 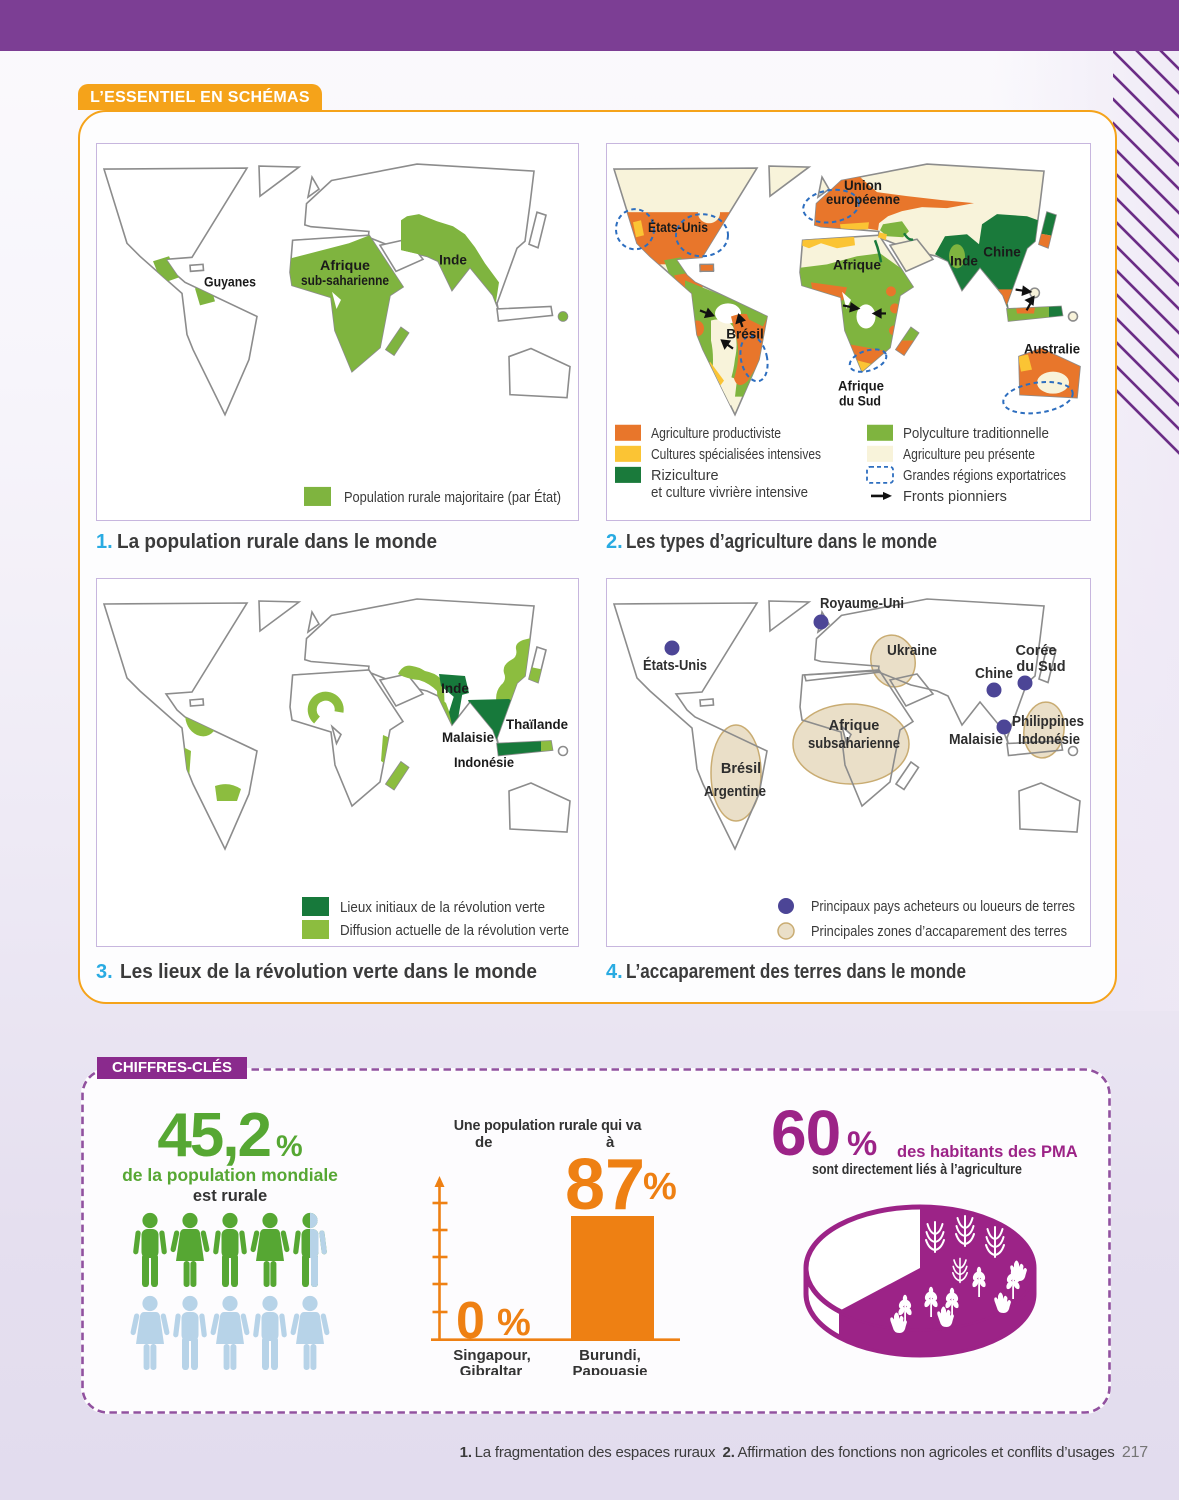 What do you see at coordinates (609, 1369) in the screenshot?
I see `svg-text: Papouasie` at bounding box center [609, 1369].